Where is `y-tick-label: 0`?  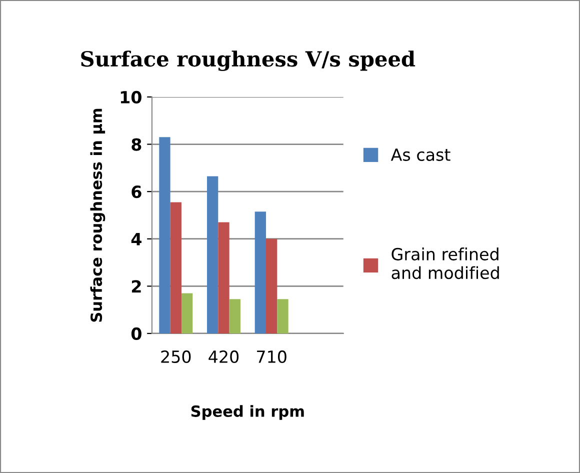 y-tick-label: 0 is located at coordinates (136, 333).